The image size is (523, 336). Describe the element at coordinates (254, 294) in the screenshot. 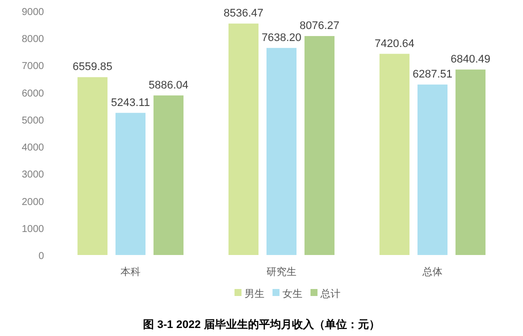

I see `legend-label: 男生` at that location.